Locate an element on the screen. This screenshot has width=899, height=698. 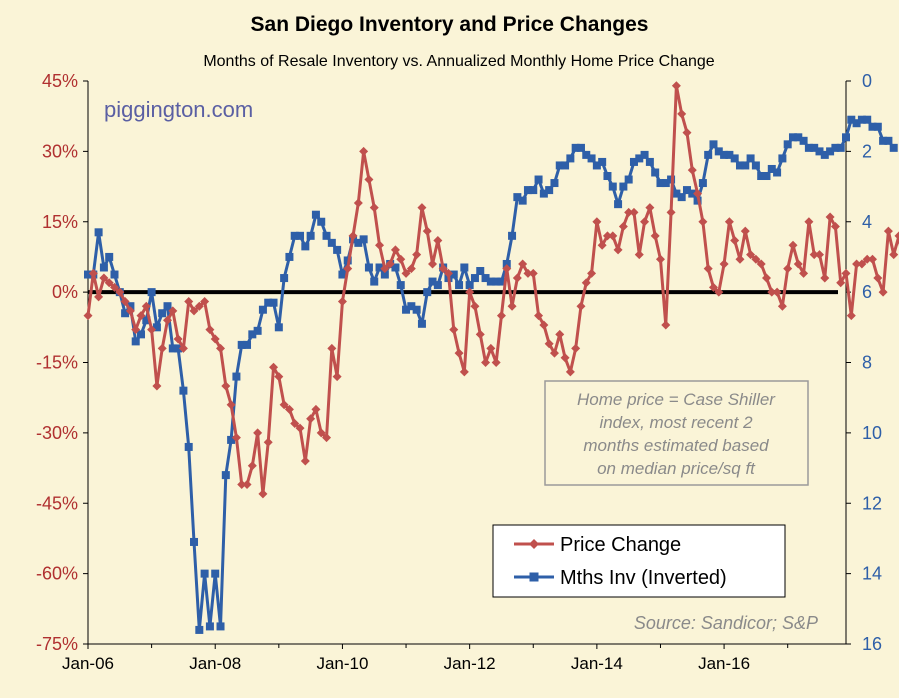
x-tick-label: Jan-12 is located at coordinates (470, 663).